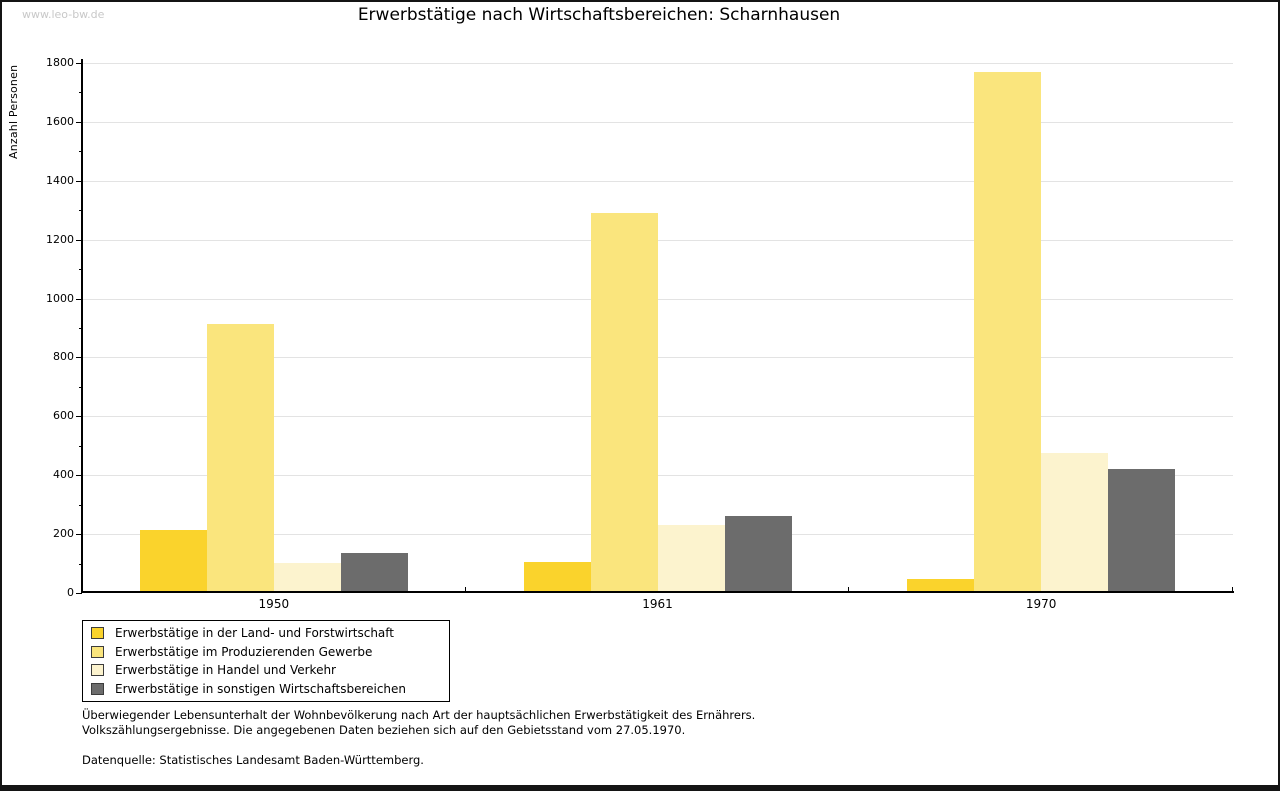  What do you see at coordinates (63, 475) in the screenshot?
I see `y-tick-label-400: 400` at bounding box center [63, 475].